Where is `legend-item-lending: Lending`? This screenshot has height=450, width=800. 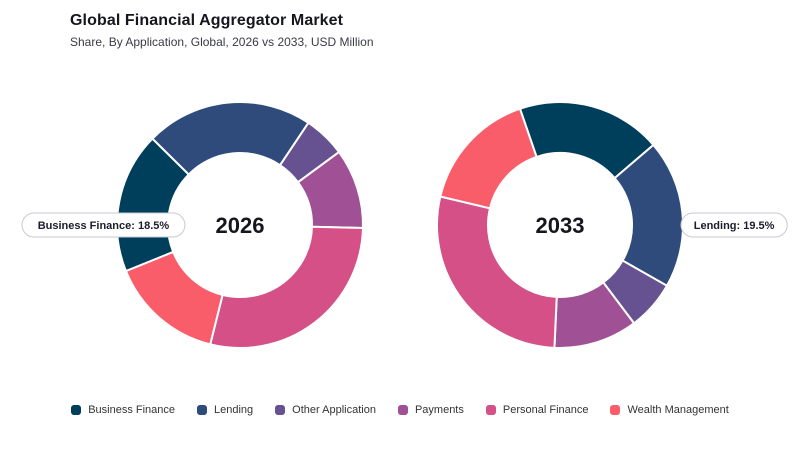 legend-item-lending: Lending is located at coordinates (225, 410).